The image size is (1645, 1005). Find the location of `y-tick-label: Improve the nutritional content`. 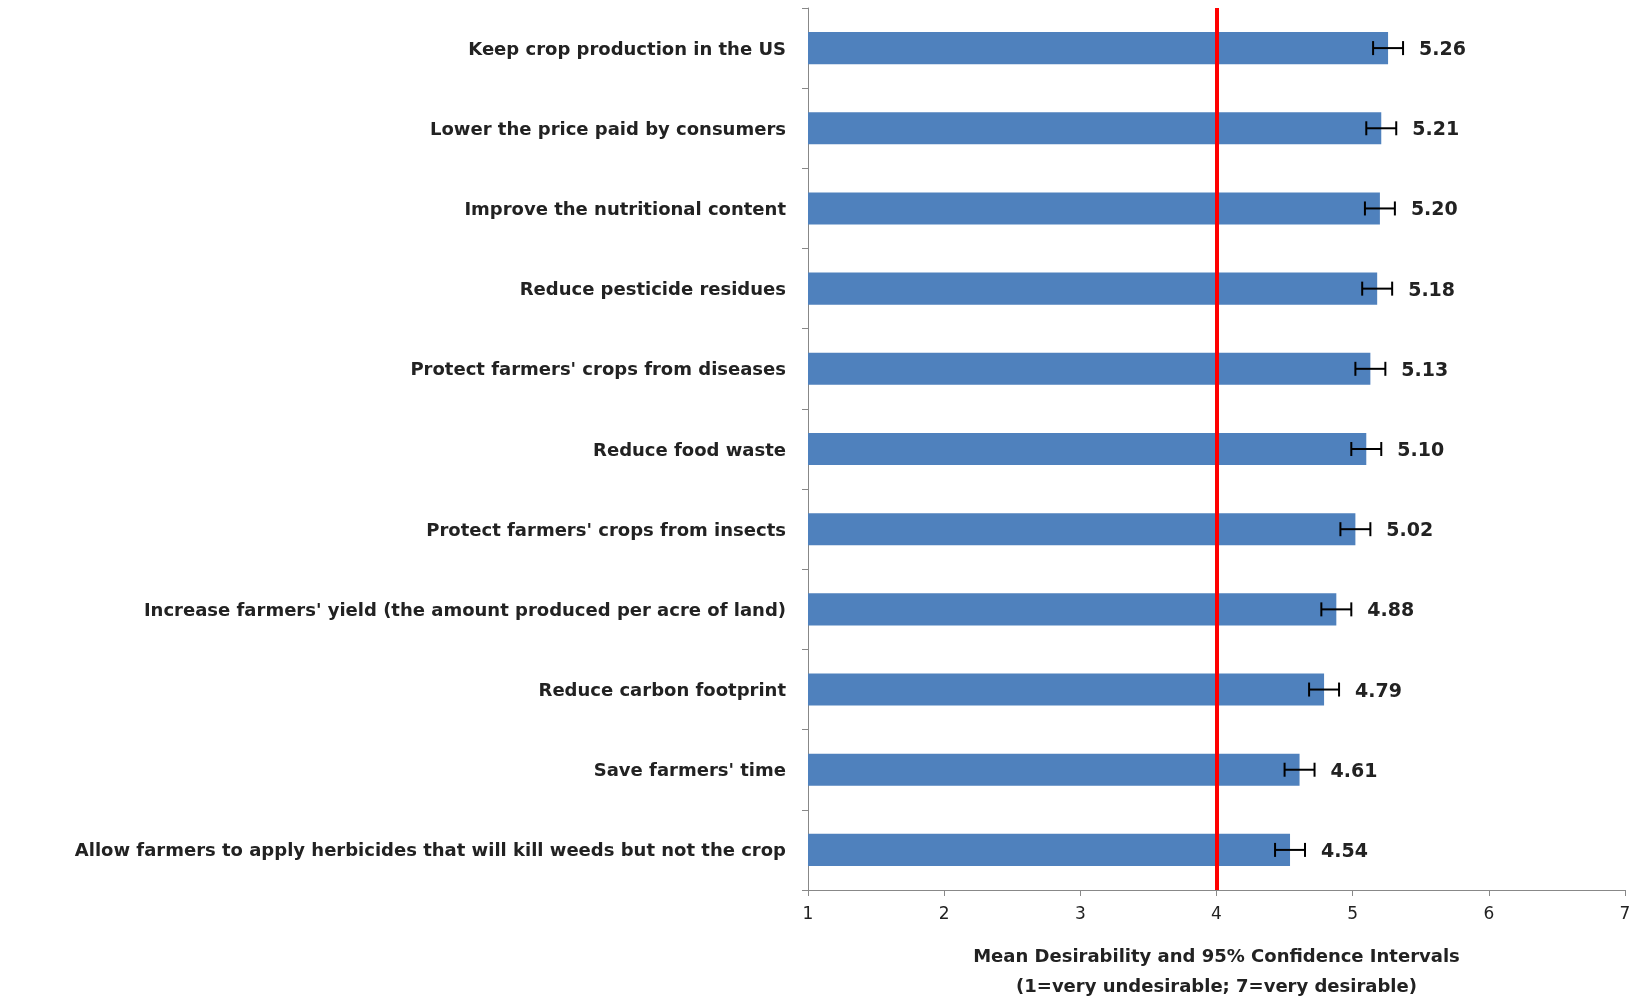

y-tick-label: Improve the nutritional content is located at coordinates (625, 208).